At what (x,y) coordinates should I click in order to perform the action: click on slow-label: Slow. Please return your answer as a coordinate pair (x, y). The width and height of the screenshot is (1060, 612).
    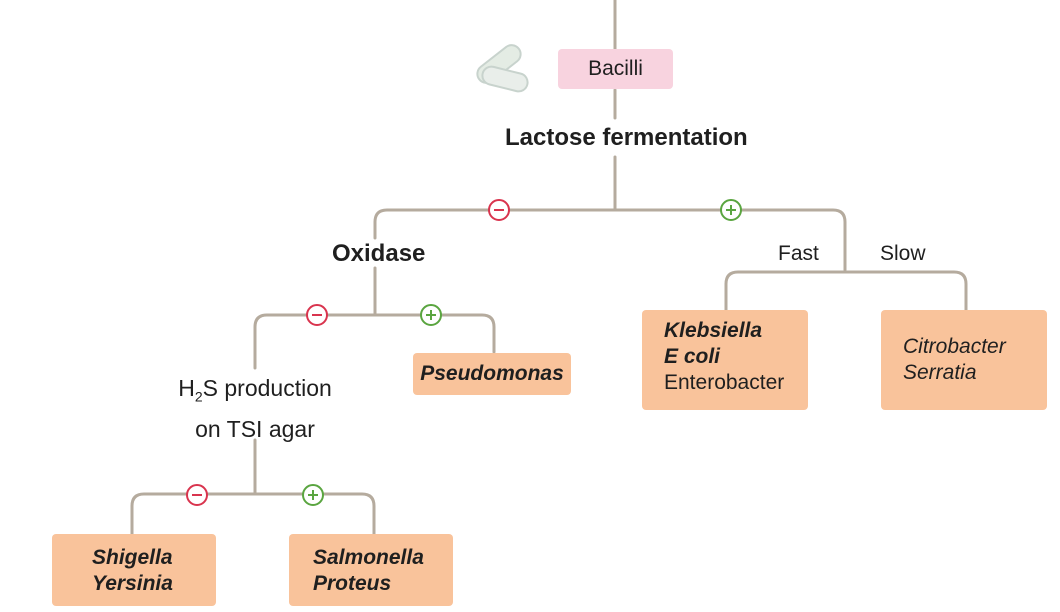
    Looking at the image, I should click on (903, 253).